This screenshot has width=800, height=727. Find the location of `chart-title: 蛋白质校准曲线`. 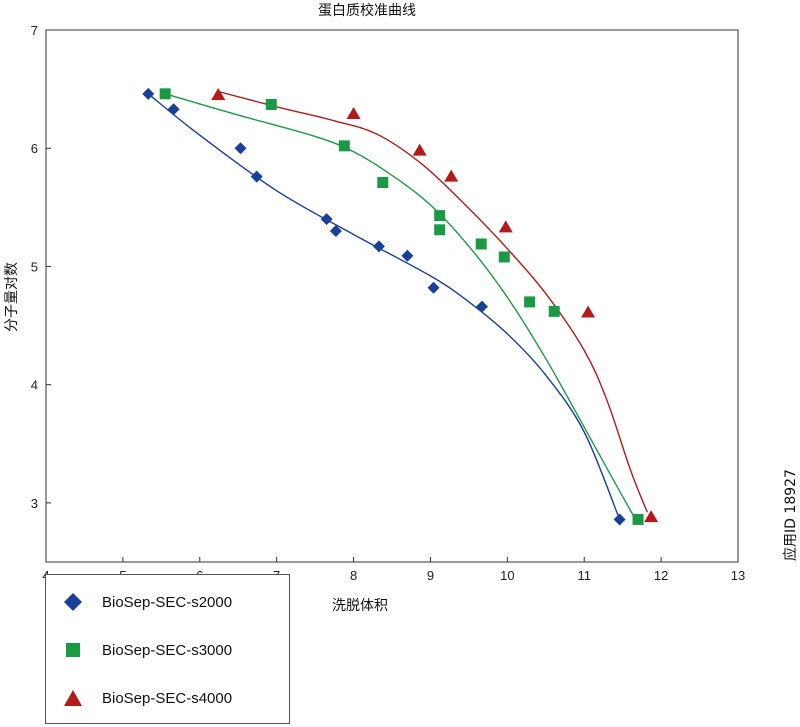

chart-title: 蛋白质校准曲线 is located at coordinates (367, 10).